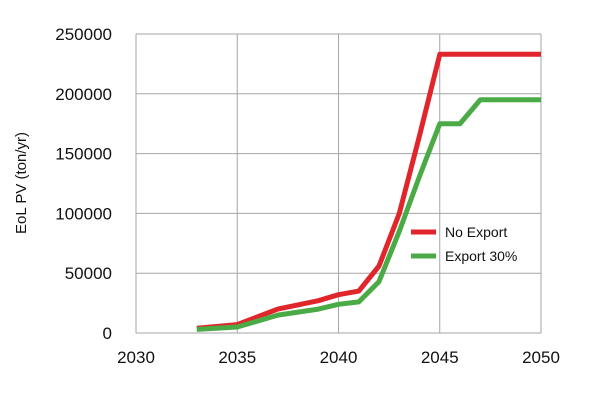 This screenshot has width=600, height=400. What do you see at coordinates (107, 333) in the screenshot?
I see `y-tick-label: 0` at bounding box center [107, 333].